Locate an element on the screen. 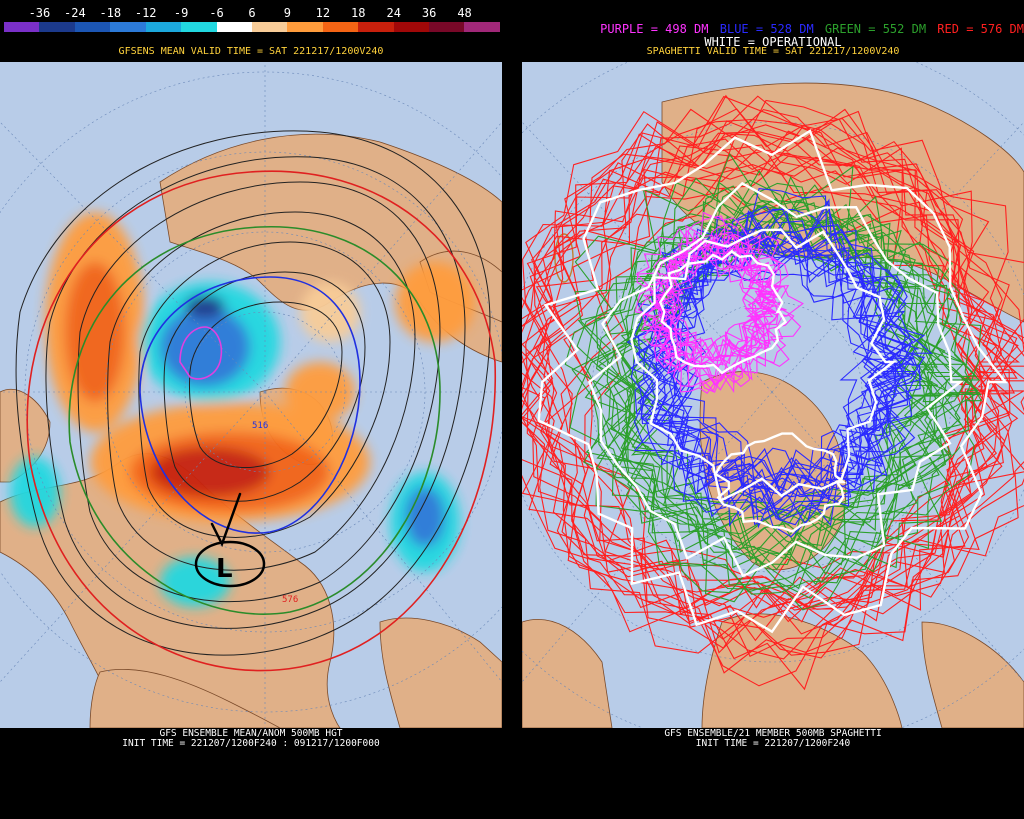 The image size is (1024, 819). color-scale-tick: 9 is located at coordinates (287, 13).